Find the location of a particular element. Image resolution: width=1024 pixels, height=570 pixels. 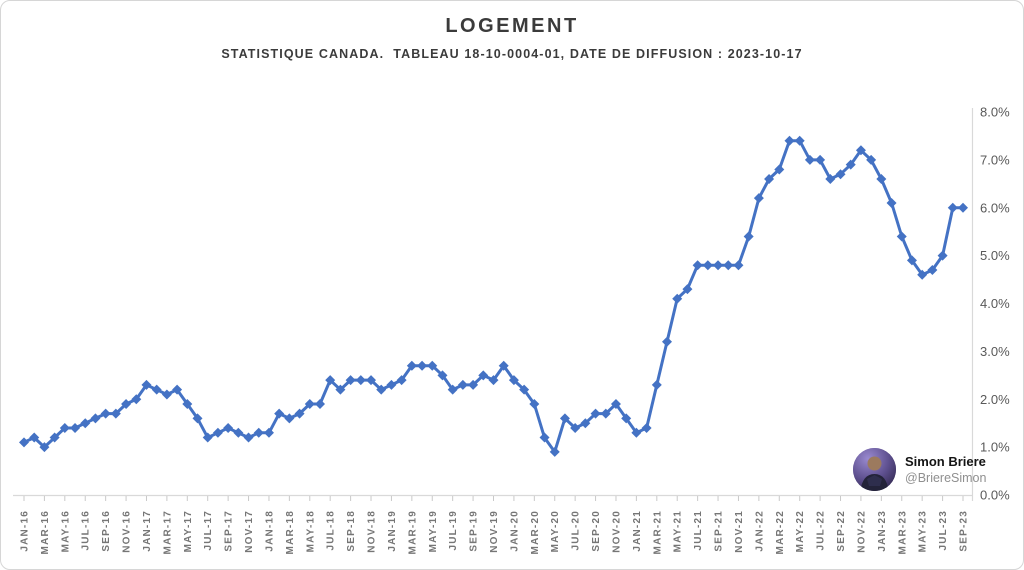

chart-title: LOGEMENT is located at coordinates (512, 26).